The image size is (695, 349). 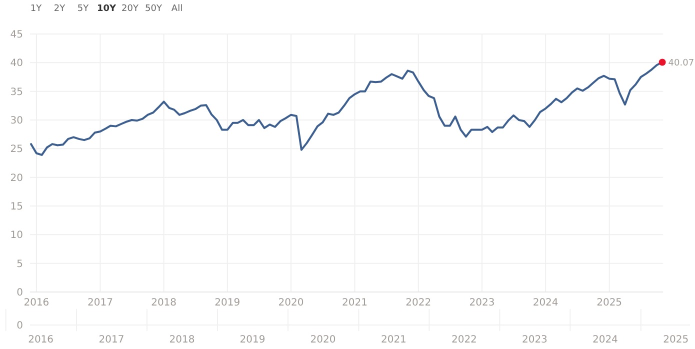 What do you see at coordinates (16, 236) in the screenshot?
I see `y-tick-label: 10` at bounding box center [16, 236].